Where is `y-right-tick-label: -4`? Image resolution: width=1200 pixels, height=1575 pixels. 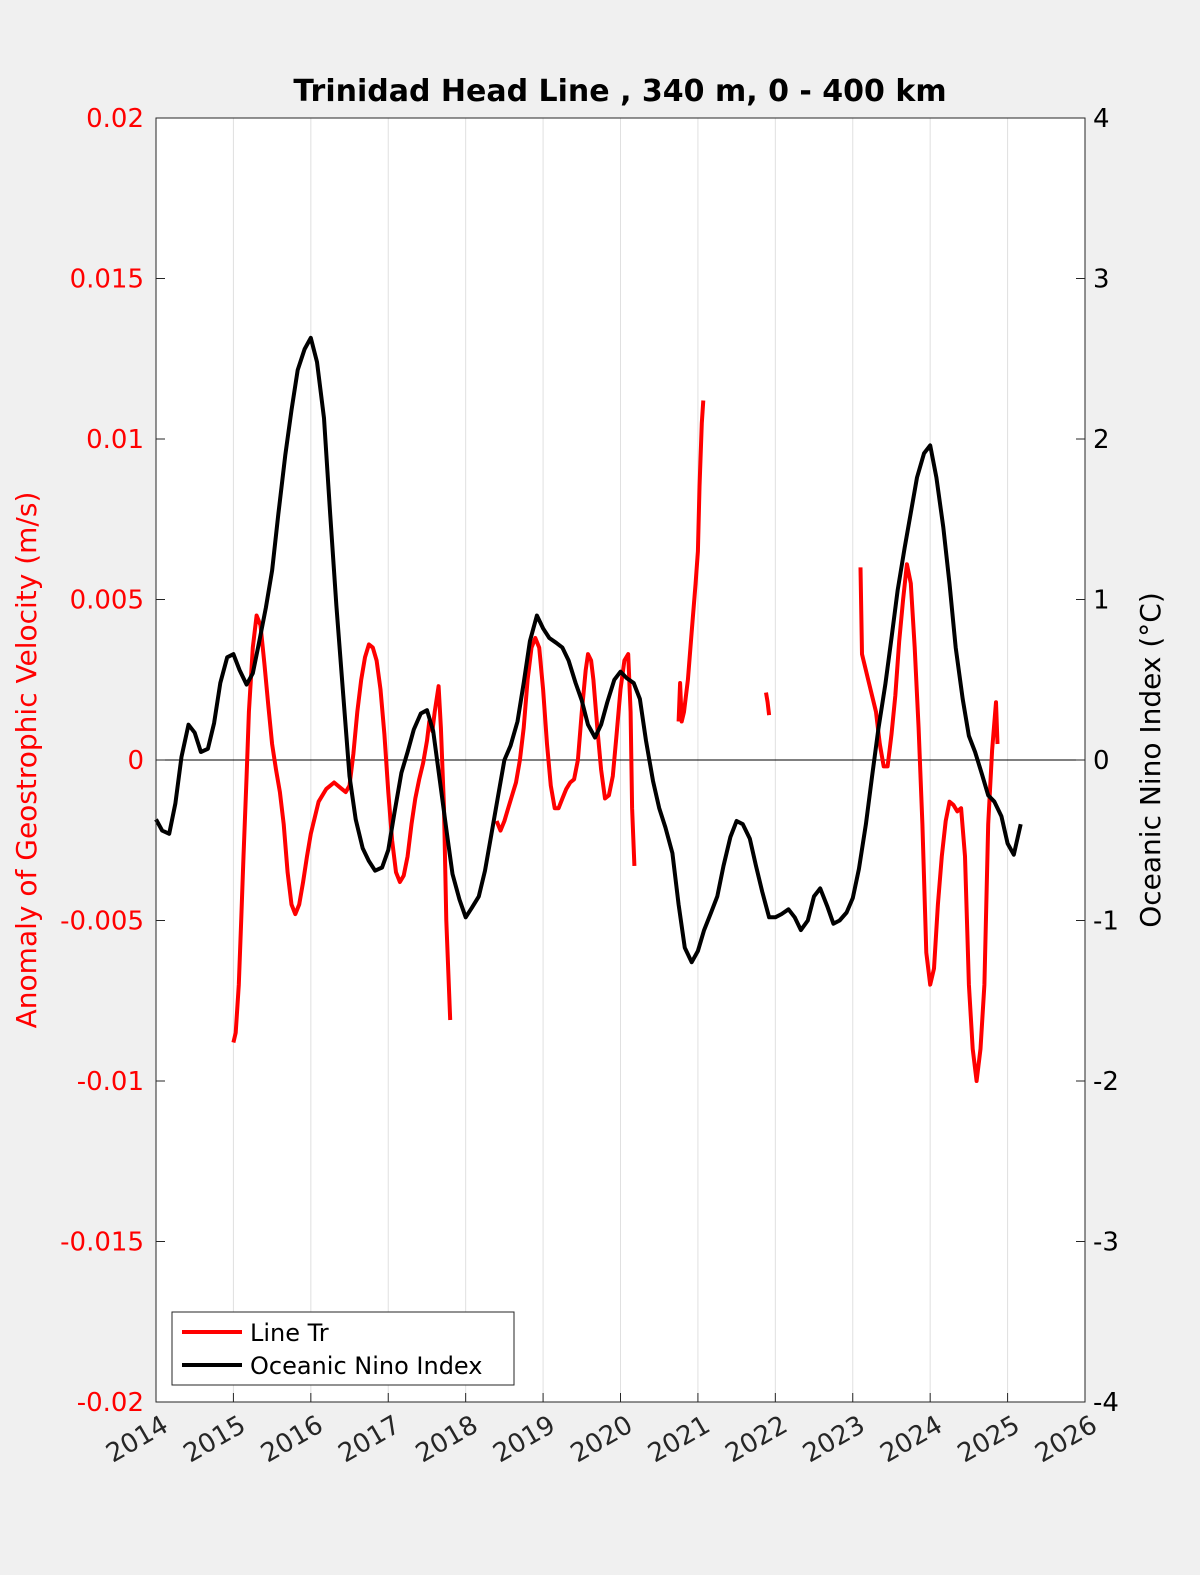 y-right-tick-label: -4 is located at coordinates (1106, 1403).